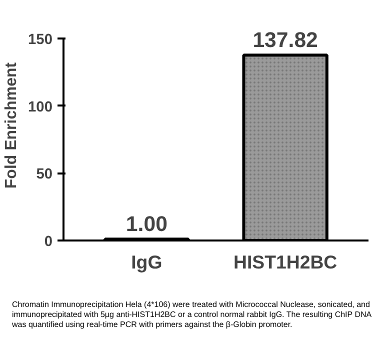 This screenshot has width=383, height=360. What do you see at coordinates (285, 40) in the screenshot?
I see `data-label: 137.82` at bounding box center [285, 40].